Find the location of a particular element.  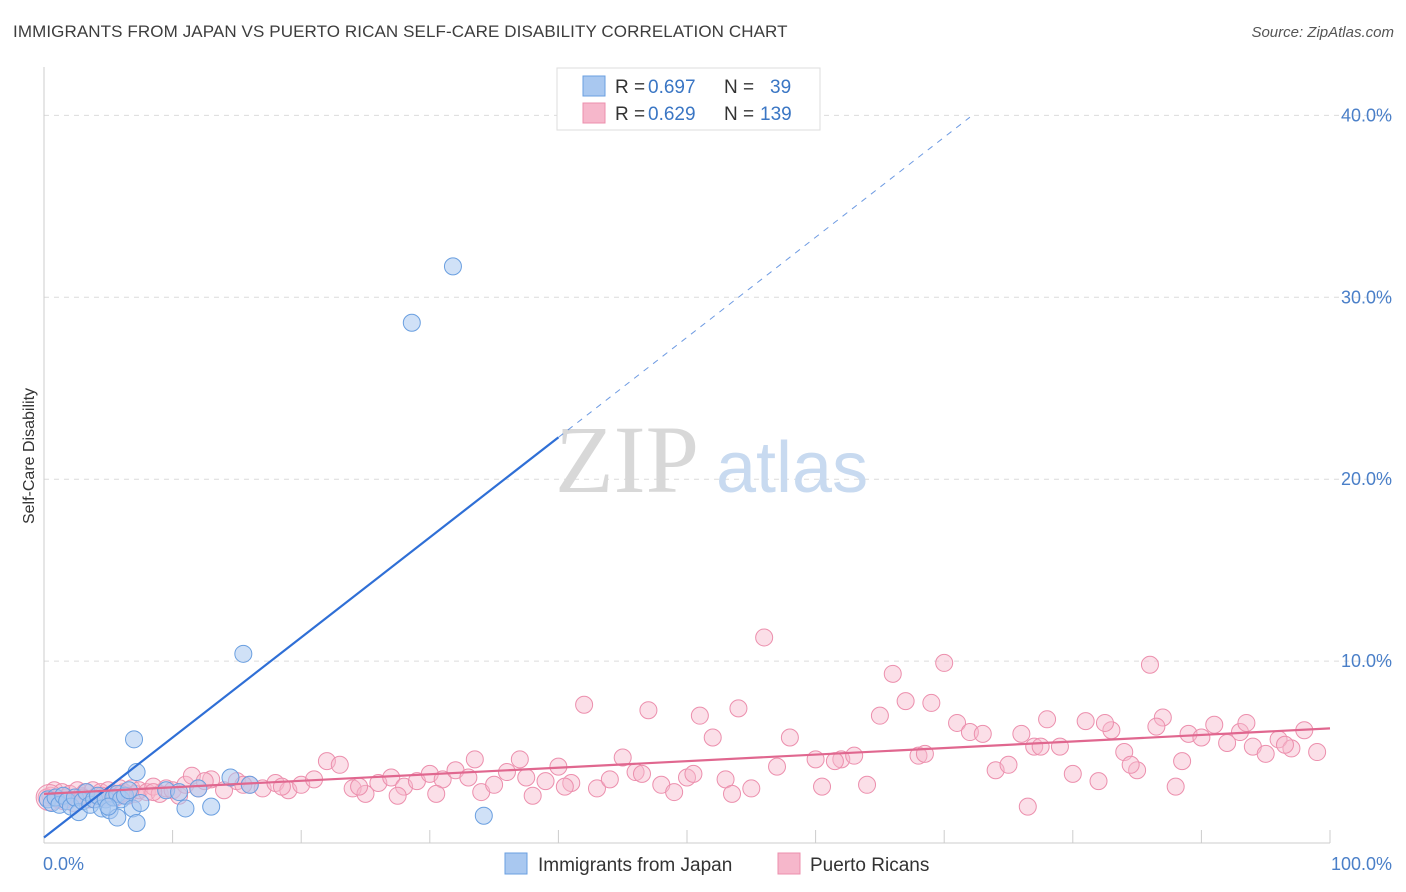

legend-japan-swatch is located at coordinates (594, 86).